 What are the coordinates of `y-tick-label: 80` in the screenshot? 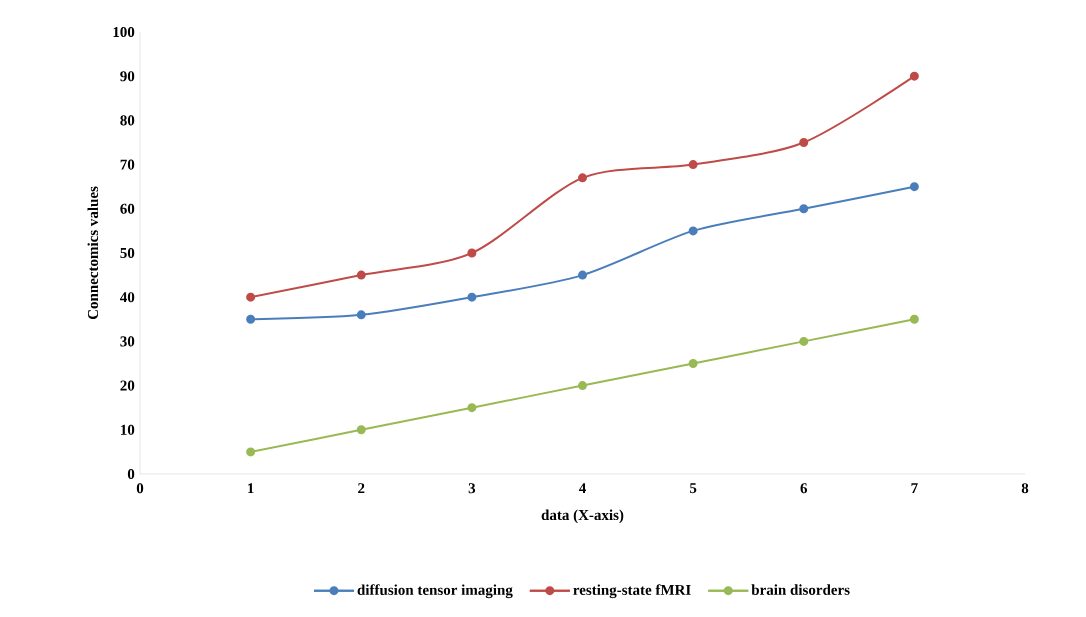 It's located at (127, 120).